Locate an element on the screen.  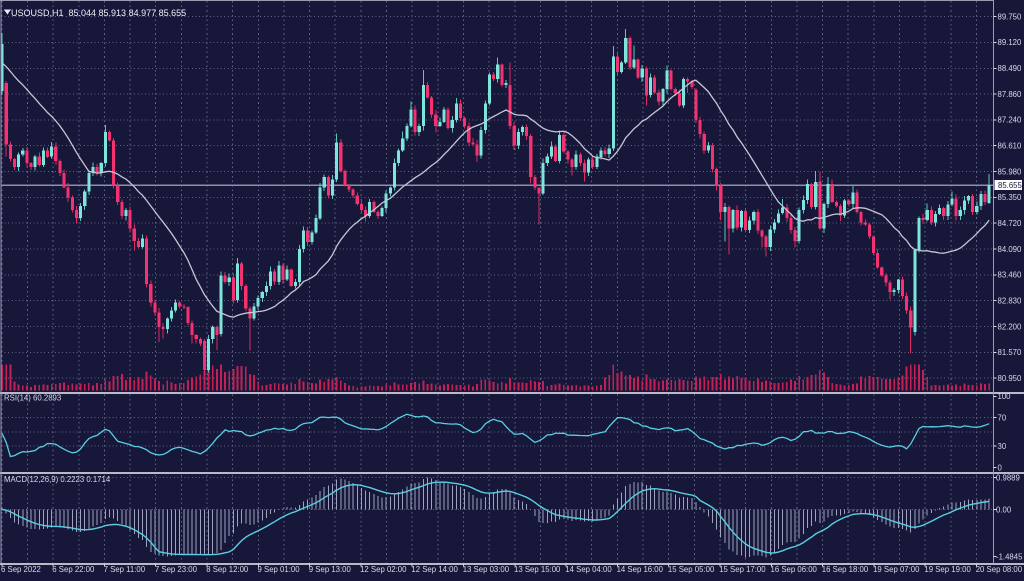
svg-text: 85.980 is located at coordinates (1010, 171).